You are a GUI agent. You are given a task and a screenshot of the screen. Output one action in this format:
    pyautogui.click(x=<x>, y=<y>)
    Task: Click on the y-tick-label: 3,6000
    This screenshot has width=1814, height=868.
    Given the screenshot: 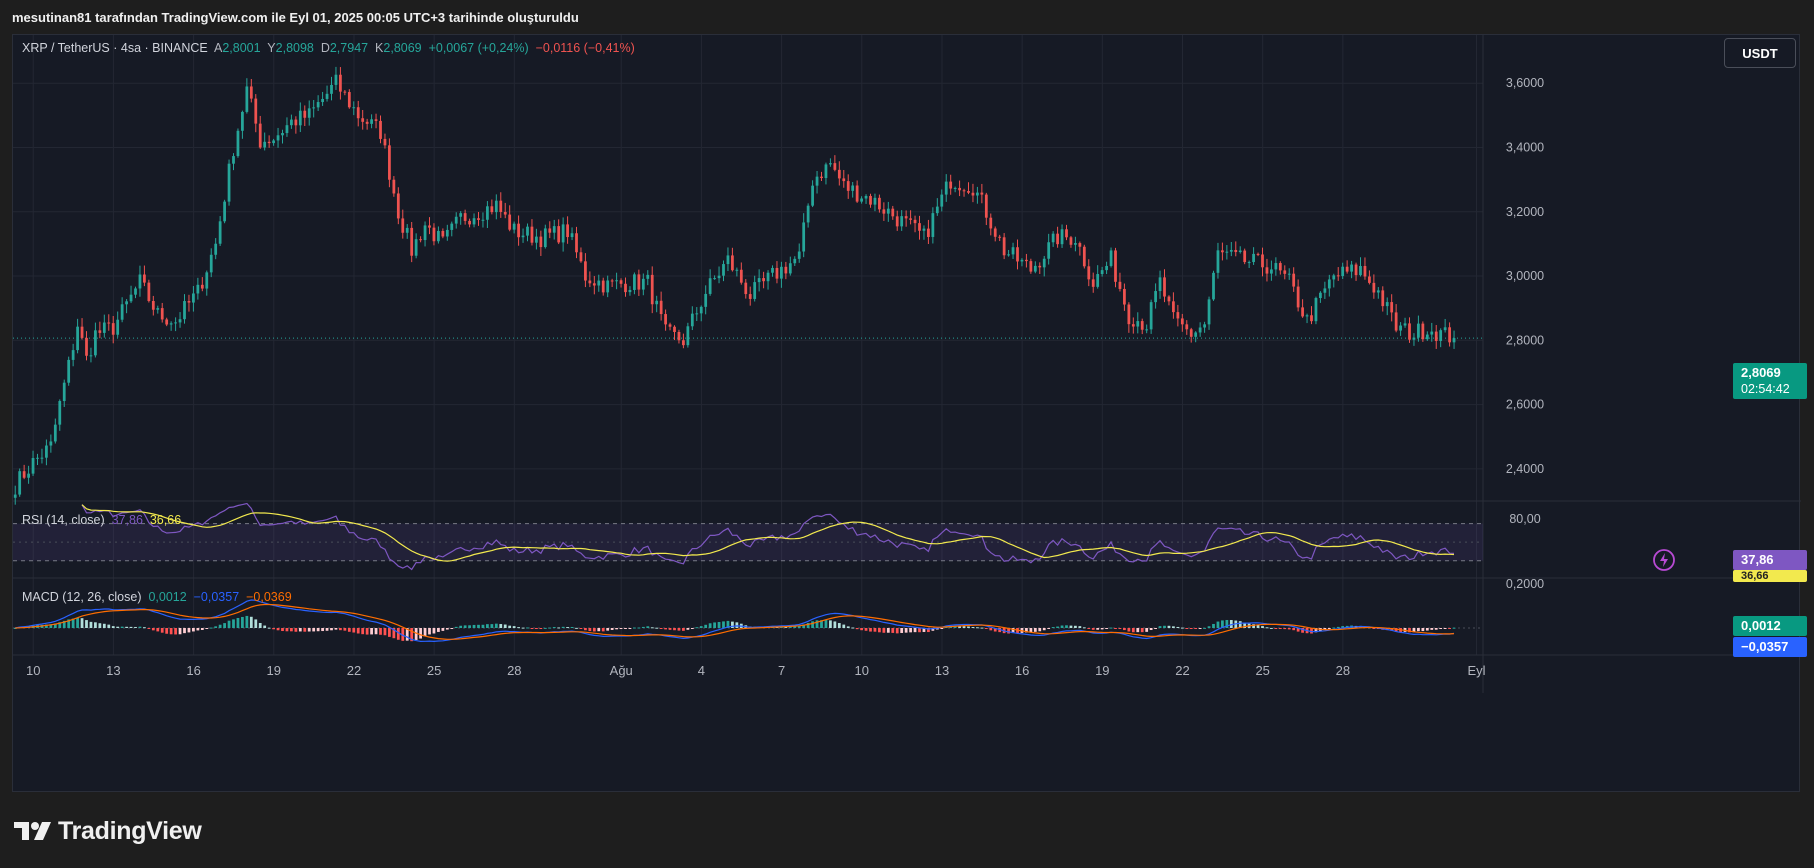 What is the action you would take?
    pyautogui.click(x=1525, y=83)
    